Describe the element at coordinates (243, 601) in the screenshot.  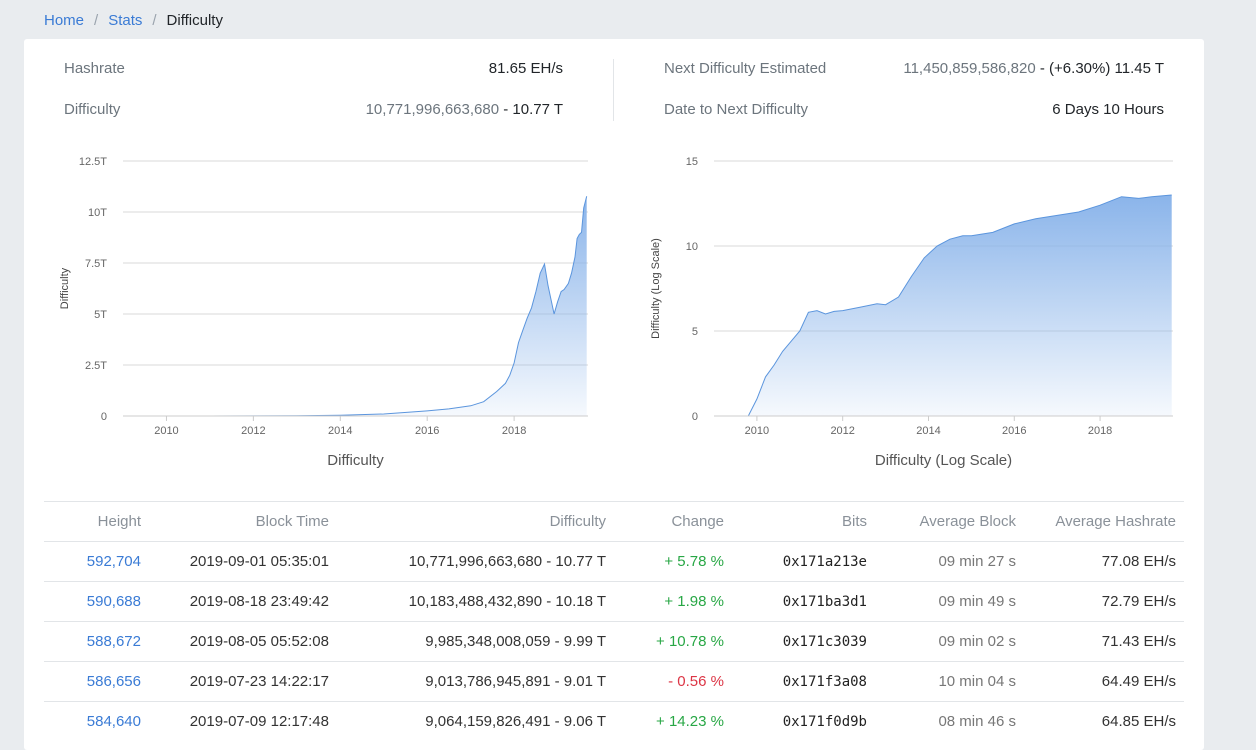
I see `block-time-cell: 2019-08-18 23:49:42` at that location.